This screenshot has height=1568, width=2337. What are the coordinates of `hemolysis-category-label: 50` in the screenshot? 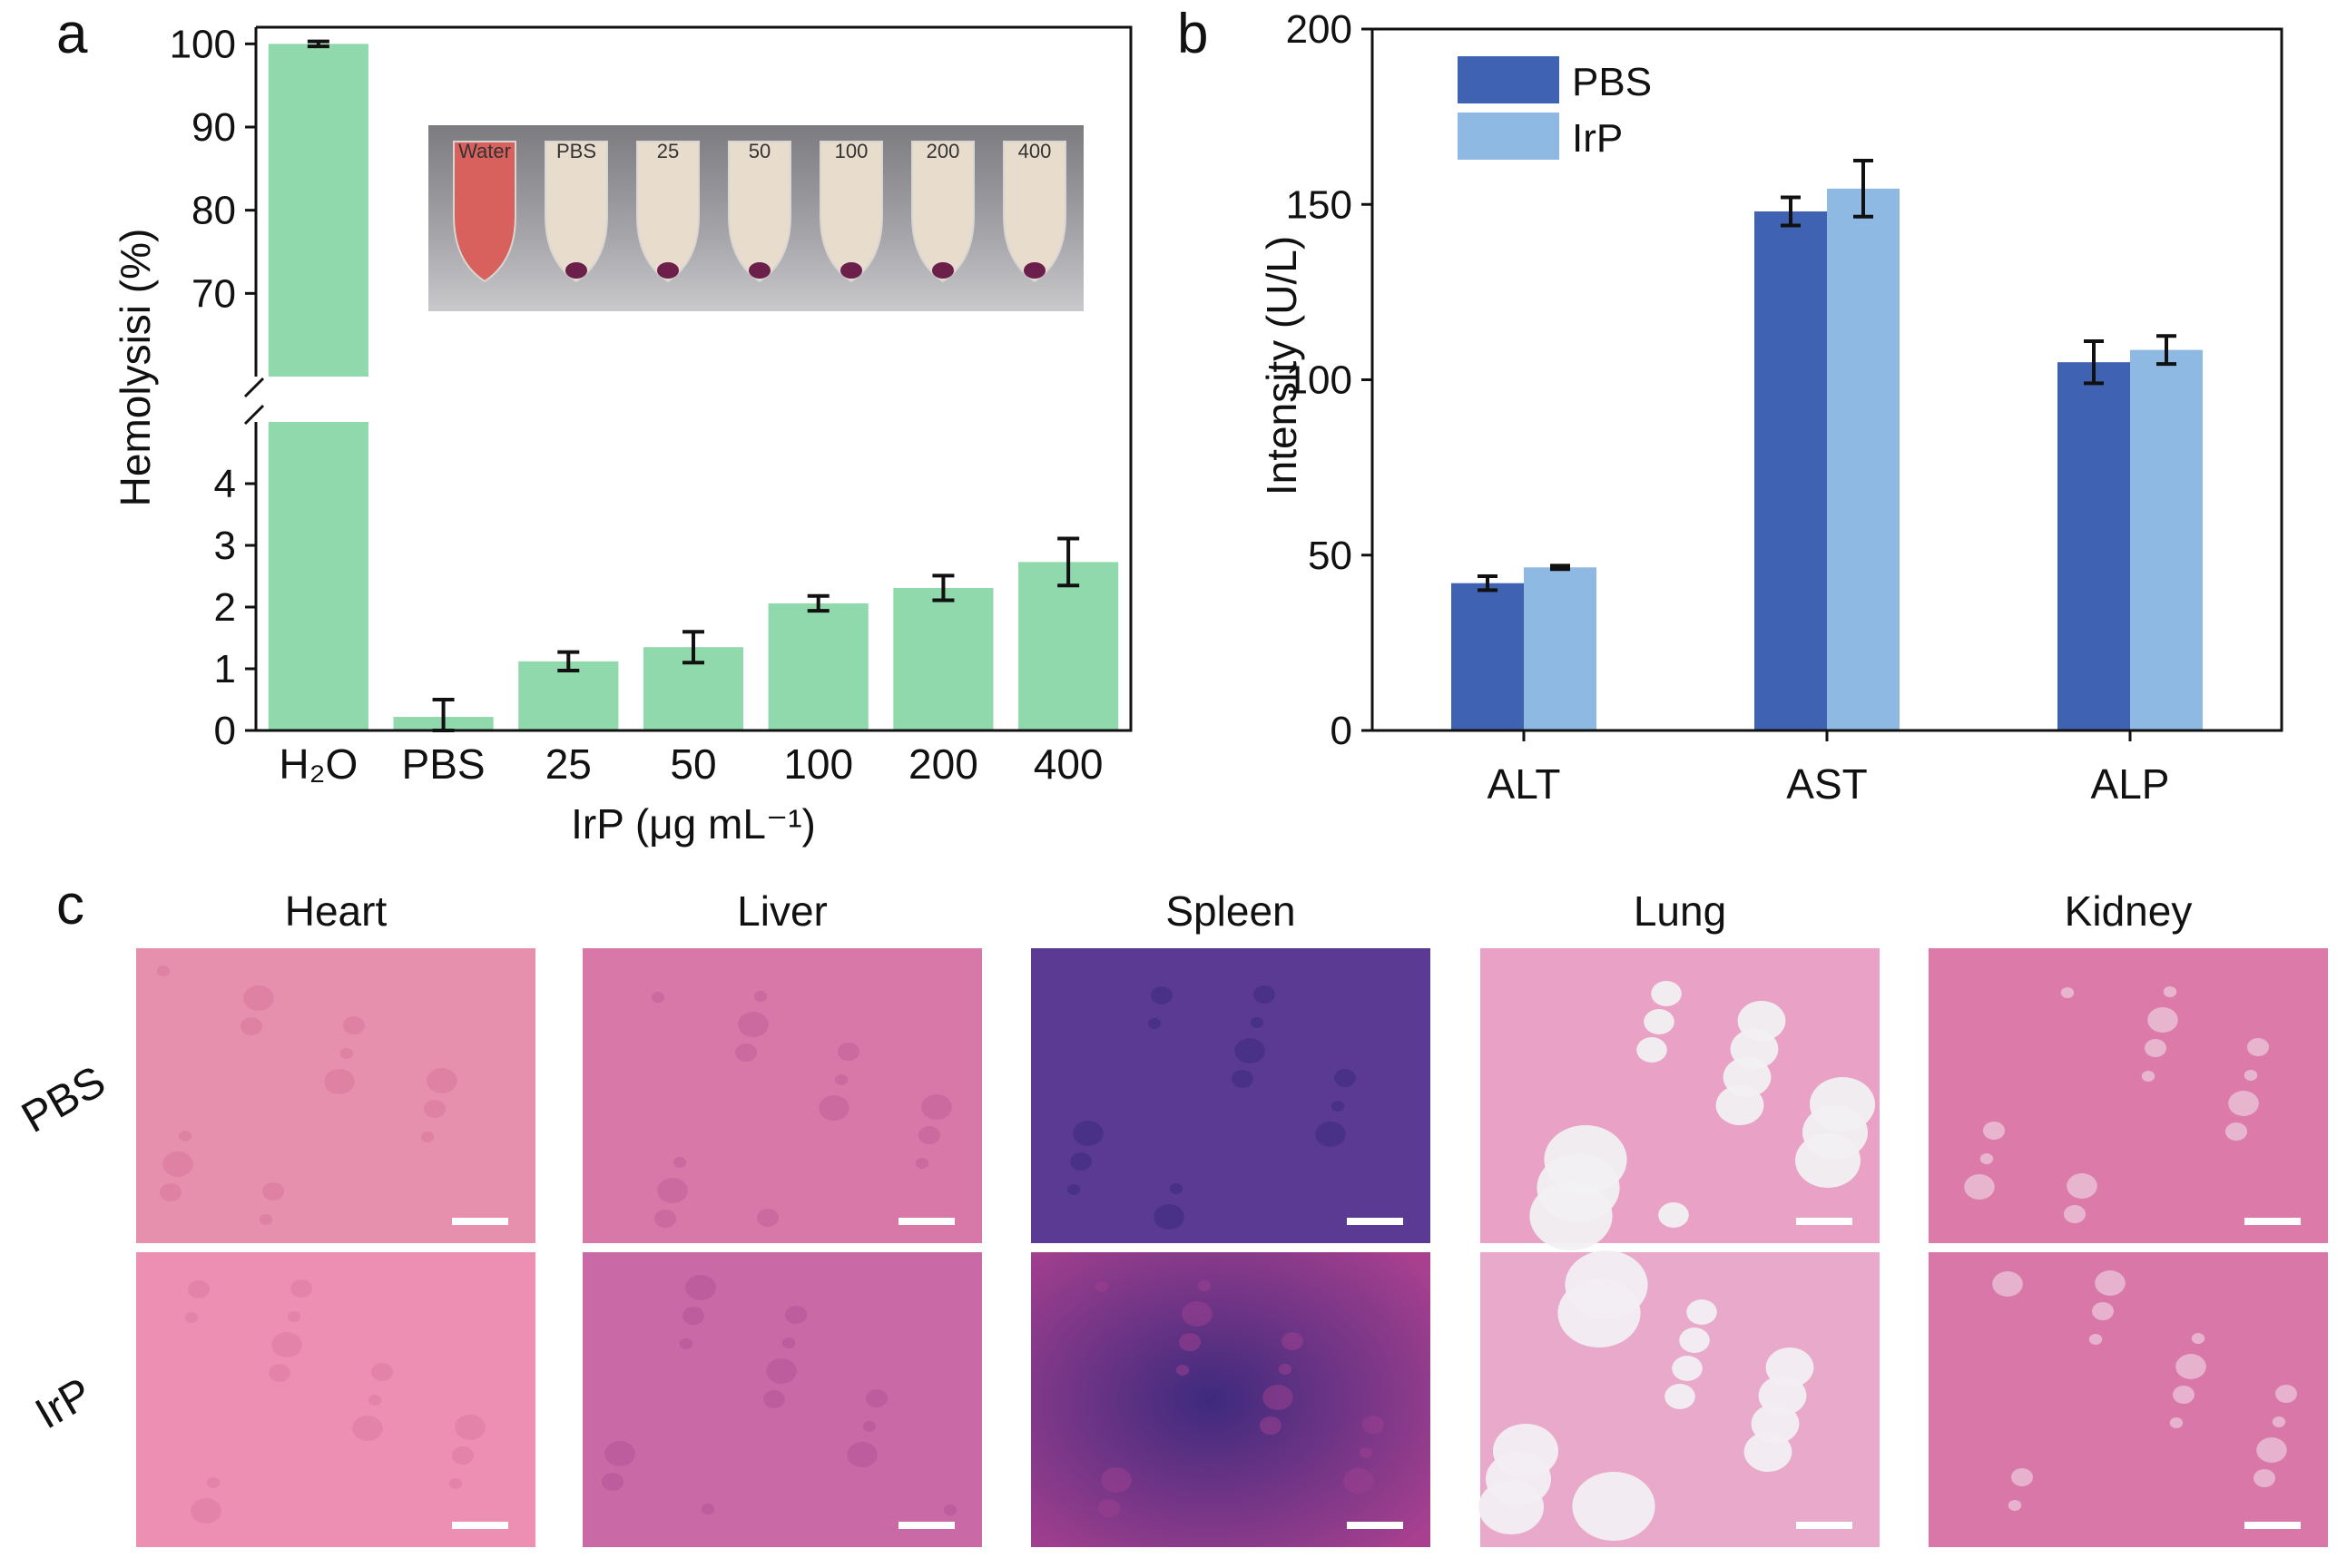 It's located at (693, 764).